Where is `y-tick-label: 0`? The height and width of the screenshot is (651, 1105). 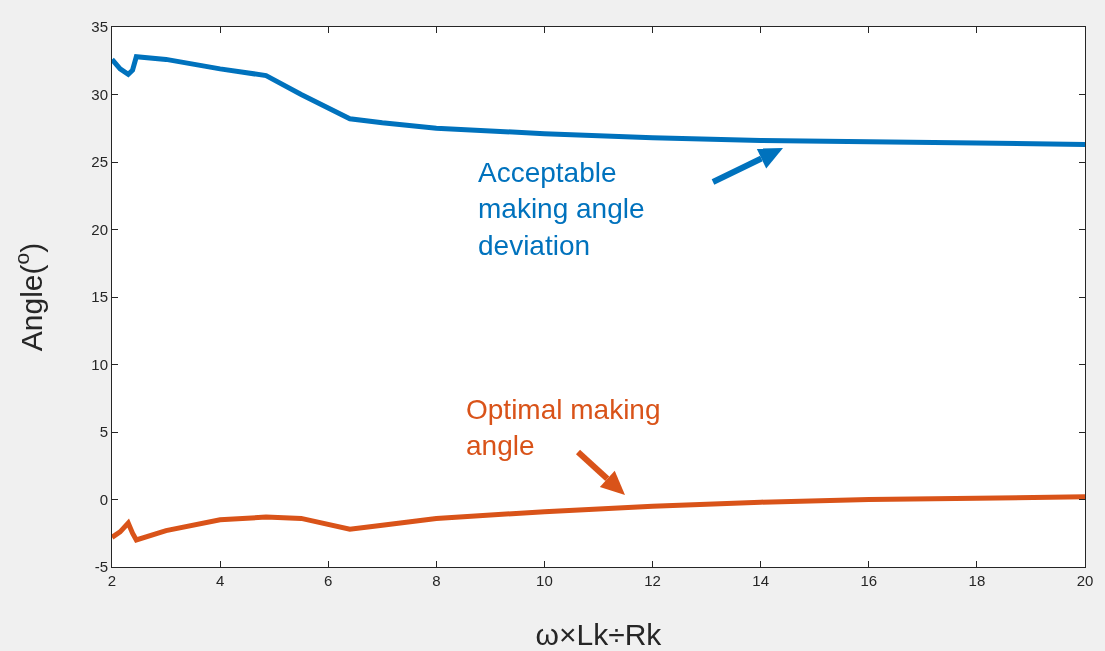 y-tick-label: 0 is located at coordinates (103, 499).